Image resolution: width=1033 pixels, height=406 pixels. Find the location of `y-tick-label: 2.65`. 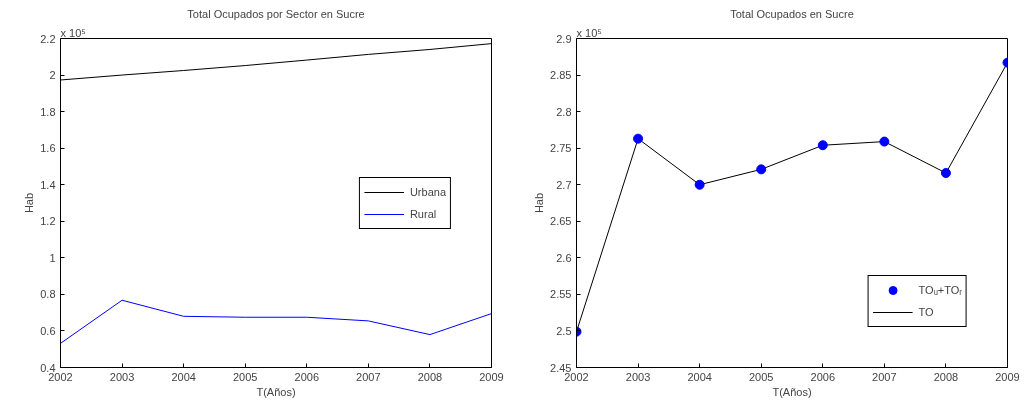

y-tick-label: 2.65 is located at coordinates (561, 221).